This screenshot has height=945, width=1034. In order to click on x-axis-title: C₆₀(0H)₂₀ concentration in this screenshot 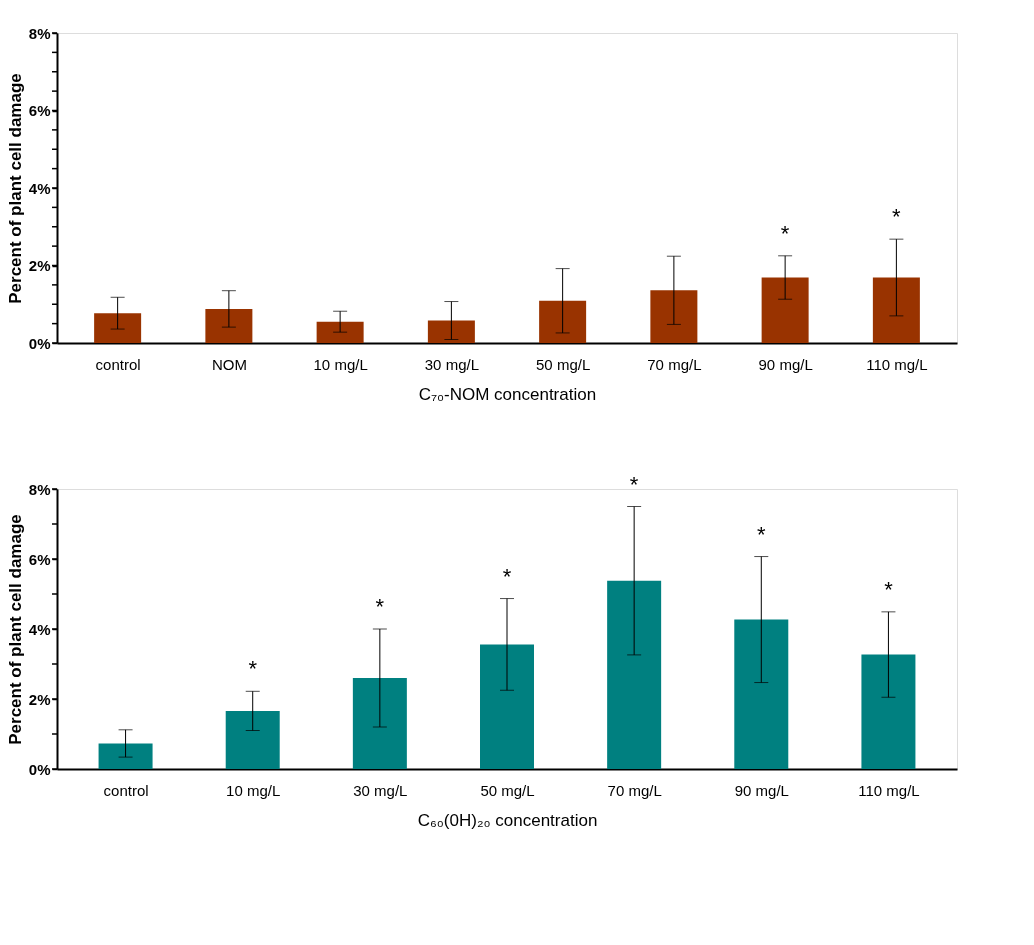, I will do `click(507, 820)`.